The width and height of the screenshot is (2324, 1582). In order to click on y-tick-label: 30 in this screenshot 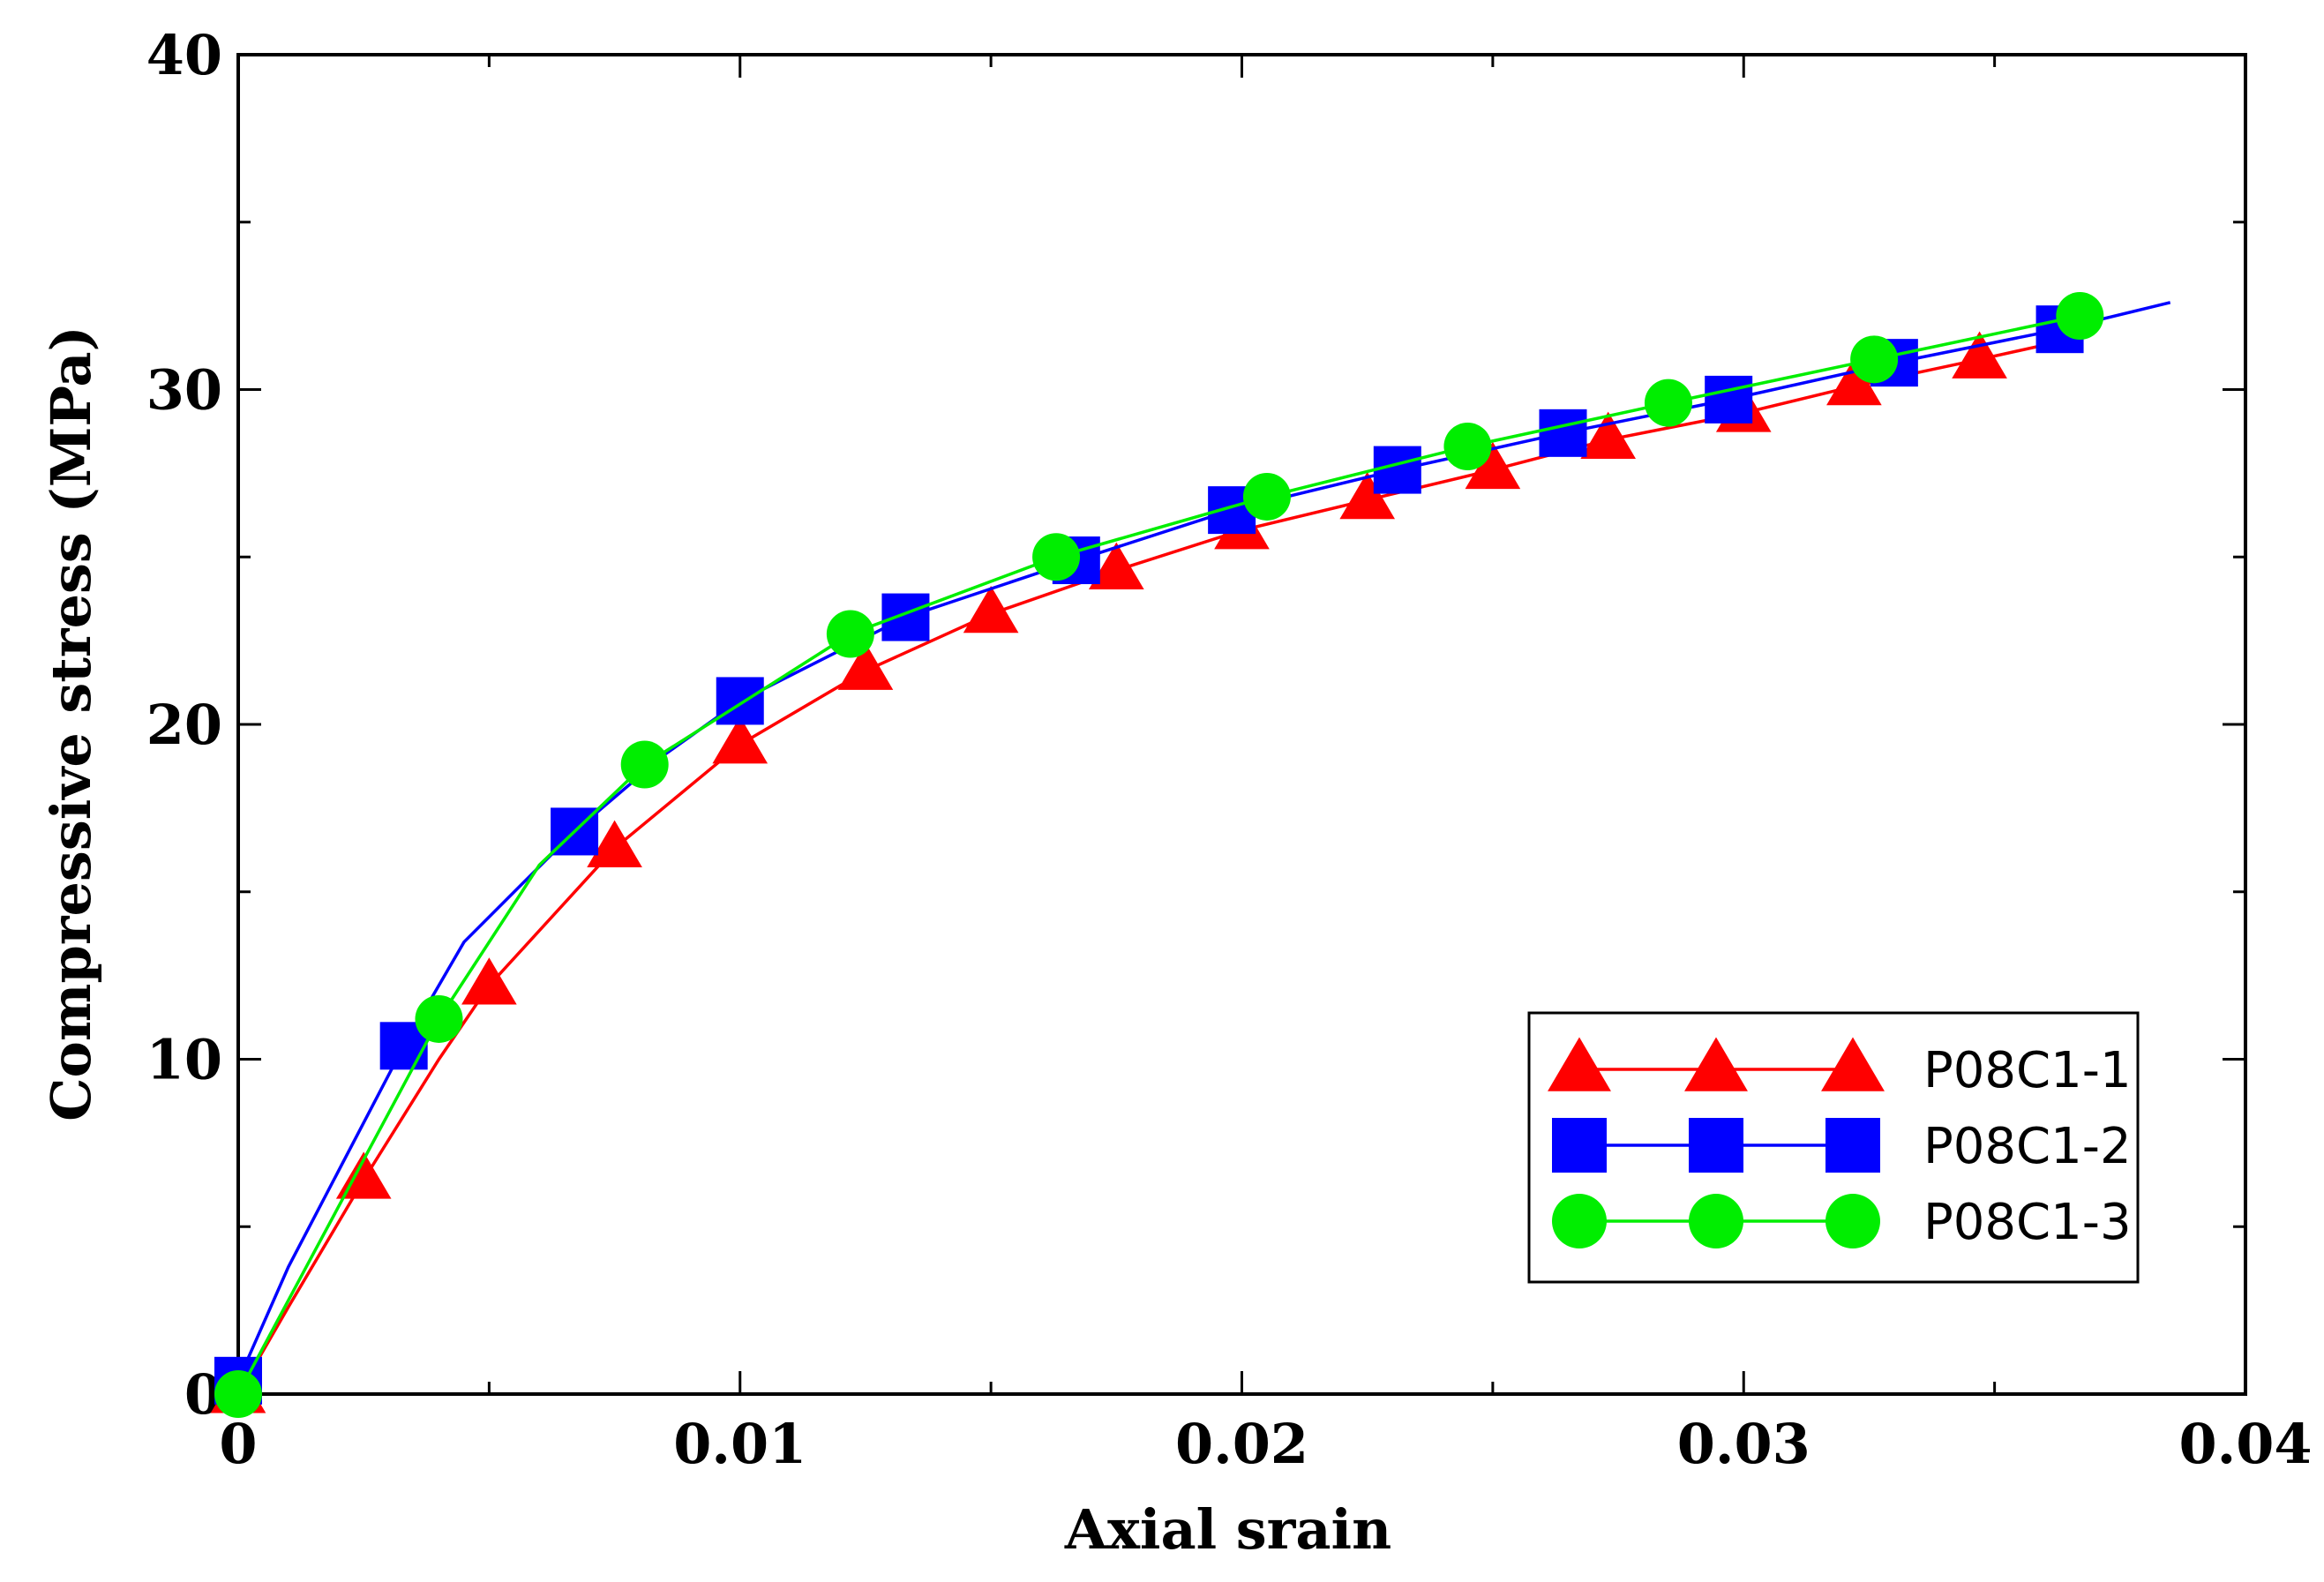, I will do `click(184, 390)`.